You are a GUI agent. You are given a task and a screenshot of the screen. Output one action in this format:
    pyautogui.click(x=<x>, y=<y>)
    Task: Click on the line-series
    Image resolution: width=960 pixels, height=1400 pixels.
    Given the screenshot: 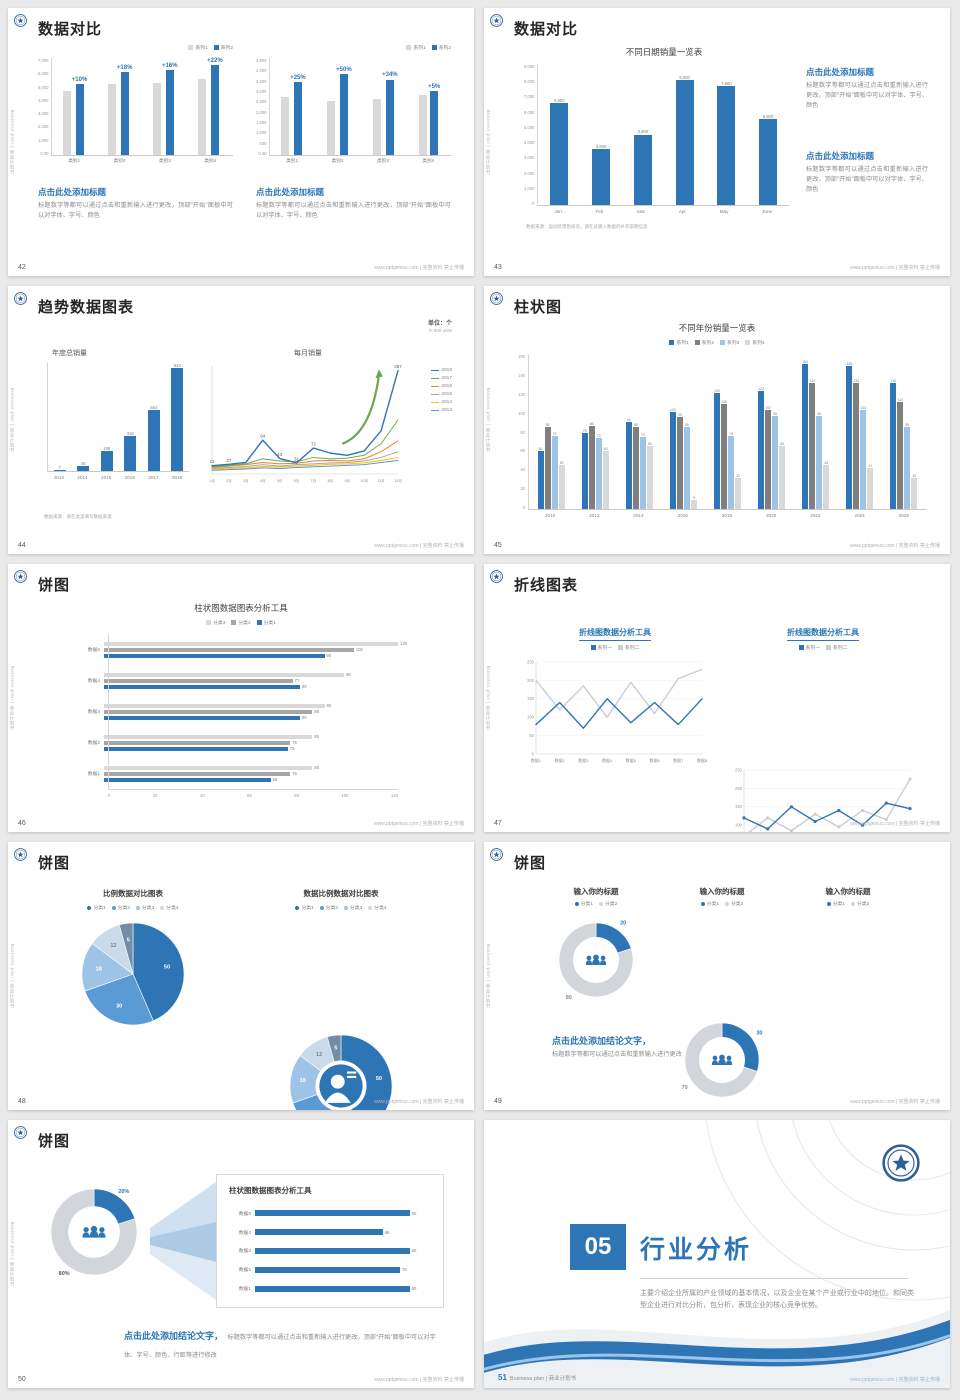 What is the action you would take?
    pyautogui.click(x=305, y=418)
    